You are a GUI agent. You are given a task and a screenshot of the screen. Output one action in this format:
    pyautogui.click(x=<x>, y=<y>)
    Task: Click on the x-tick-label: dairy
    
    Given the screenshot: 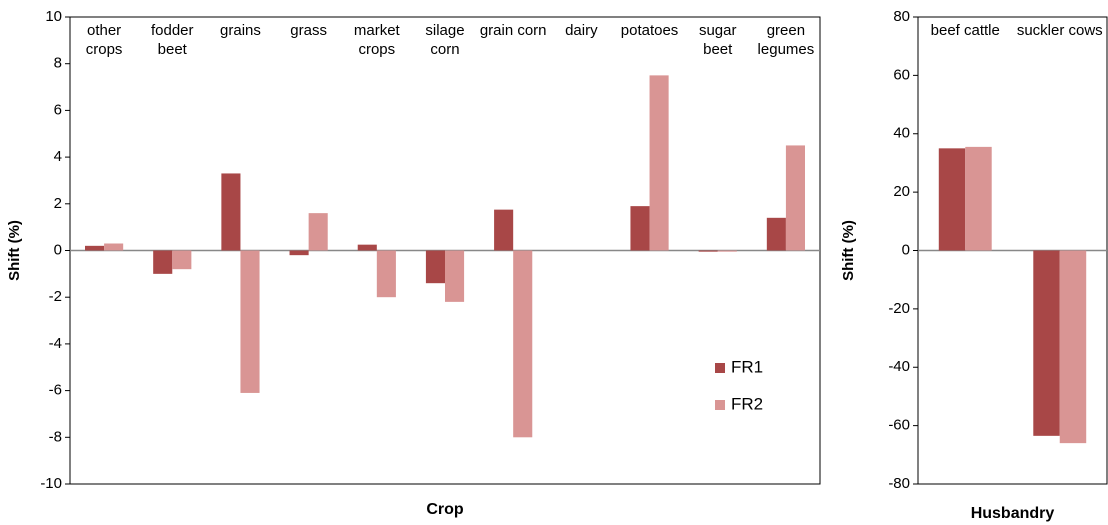 What is the action you would take?
    pyautogui.click(x=581, y=30)
    